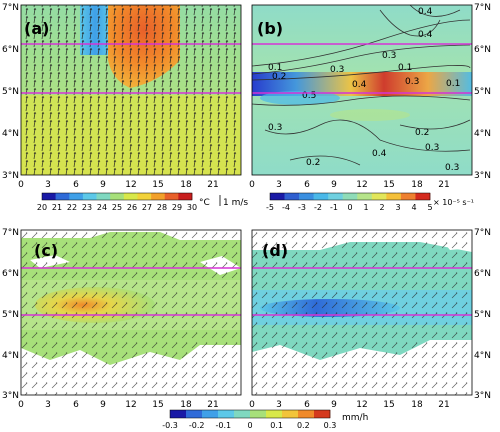  Describe the element at coordinates (413, 207) in the screenshot. I see `colorbar-vorticity-tick-label: 4` at that location.